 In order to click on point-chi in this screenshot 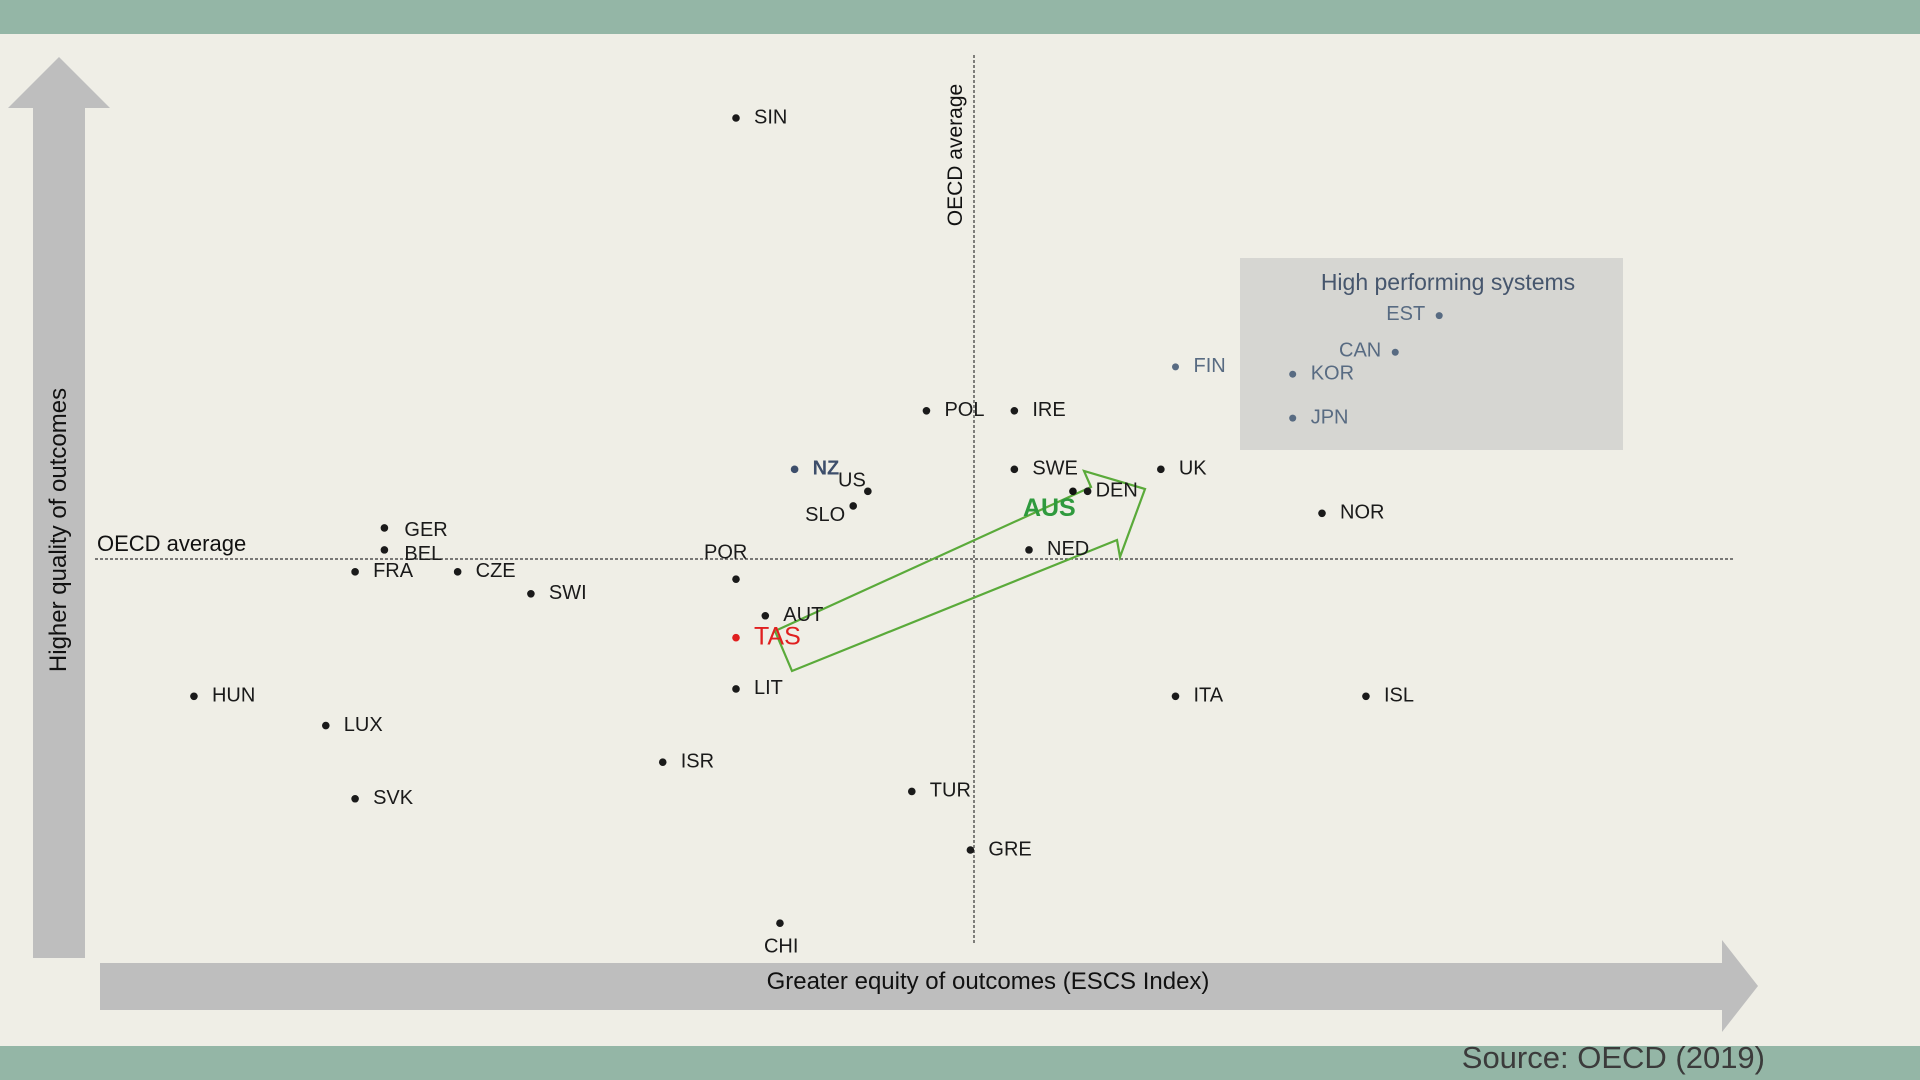, I will do `click(780, 923)`.